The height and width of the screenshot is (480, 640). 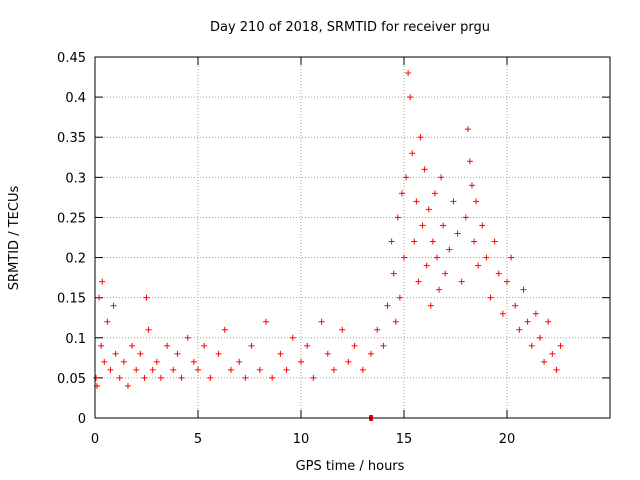 I want to click on x-axis-label: GPS time / hours, so click(x=350, y=466).